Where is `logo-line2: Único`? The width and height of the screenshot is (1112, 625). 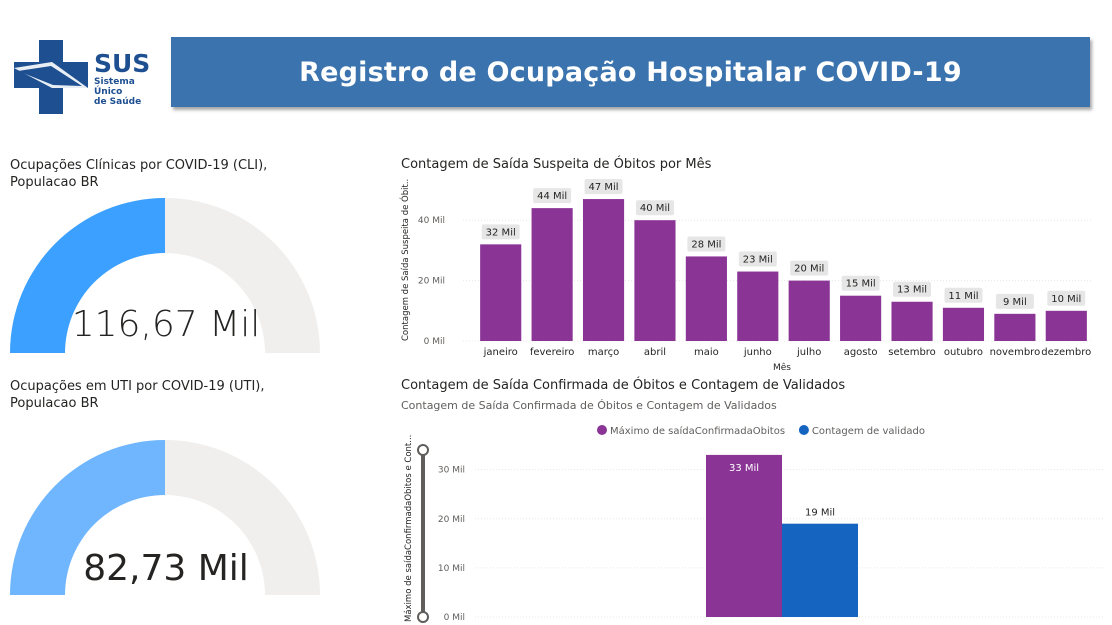
logo-line2: Único is located at coordinates (108, 91).